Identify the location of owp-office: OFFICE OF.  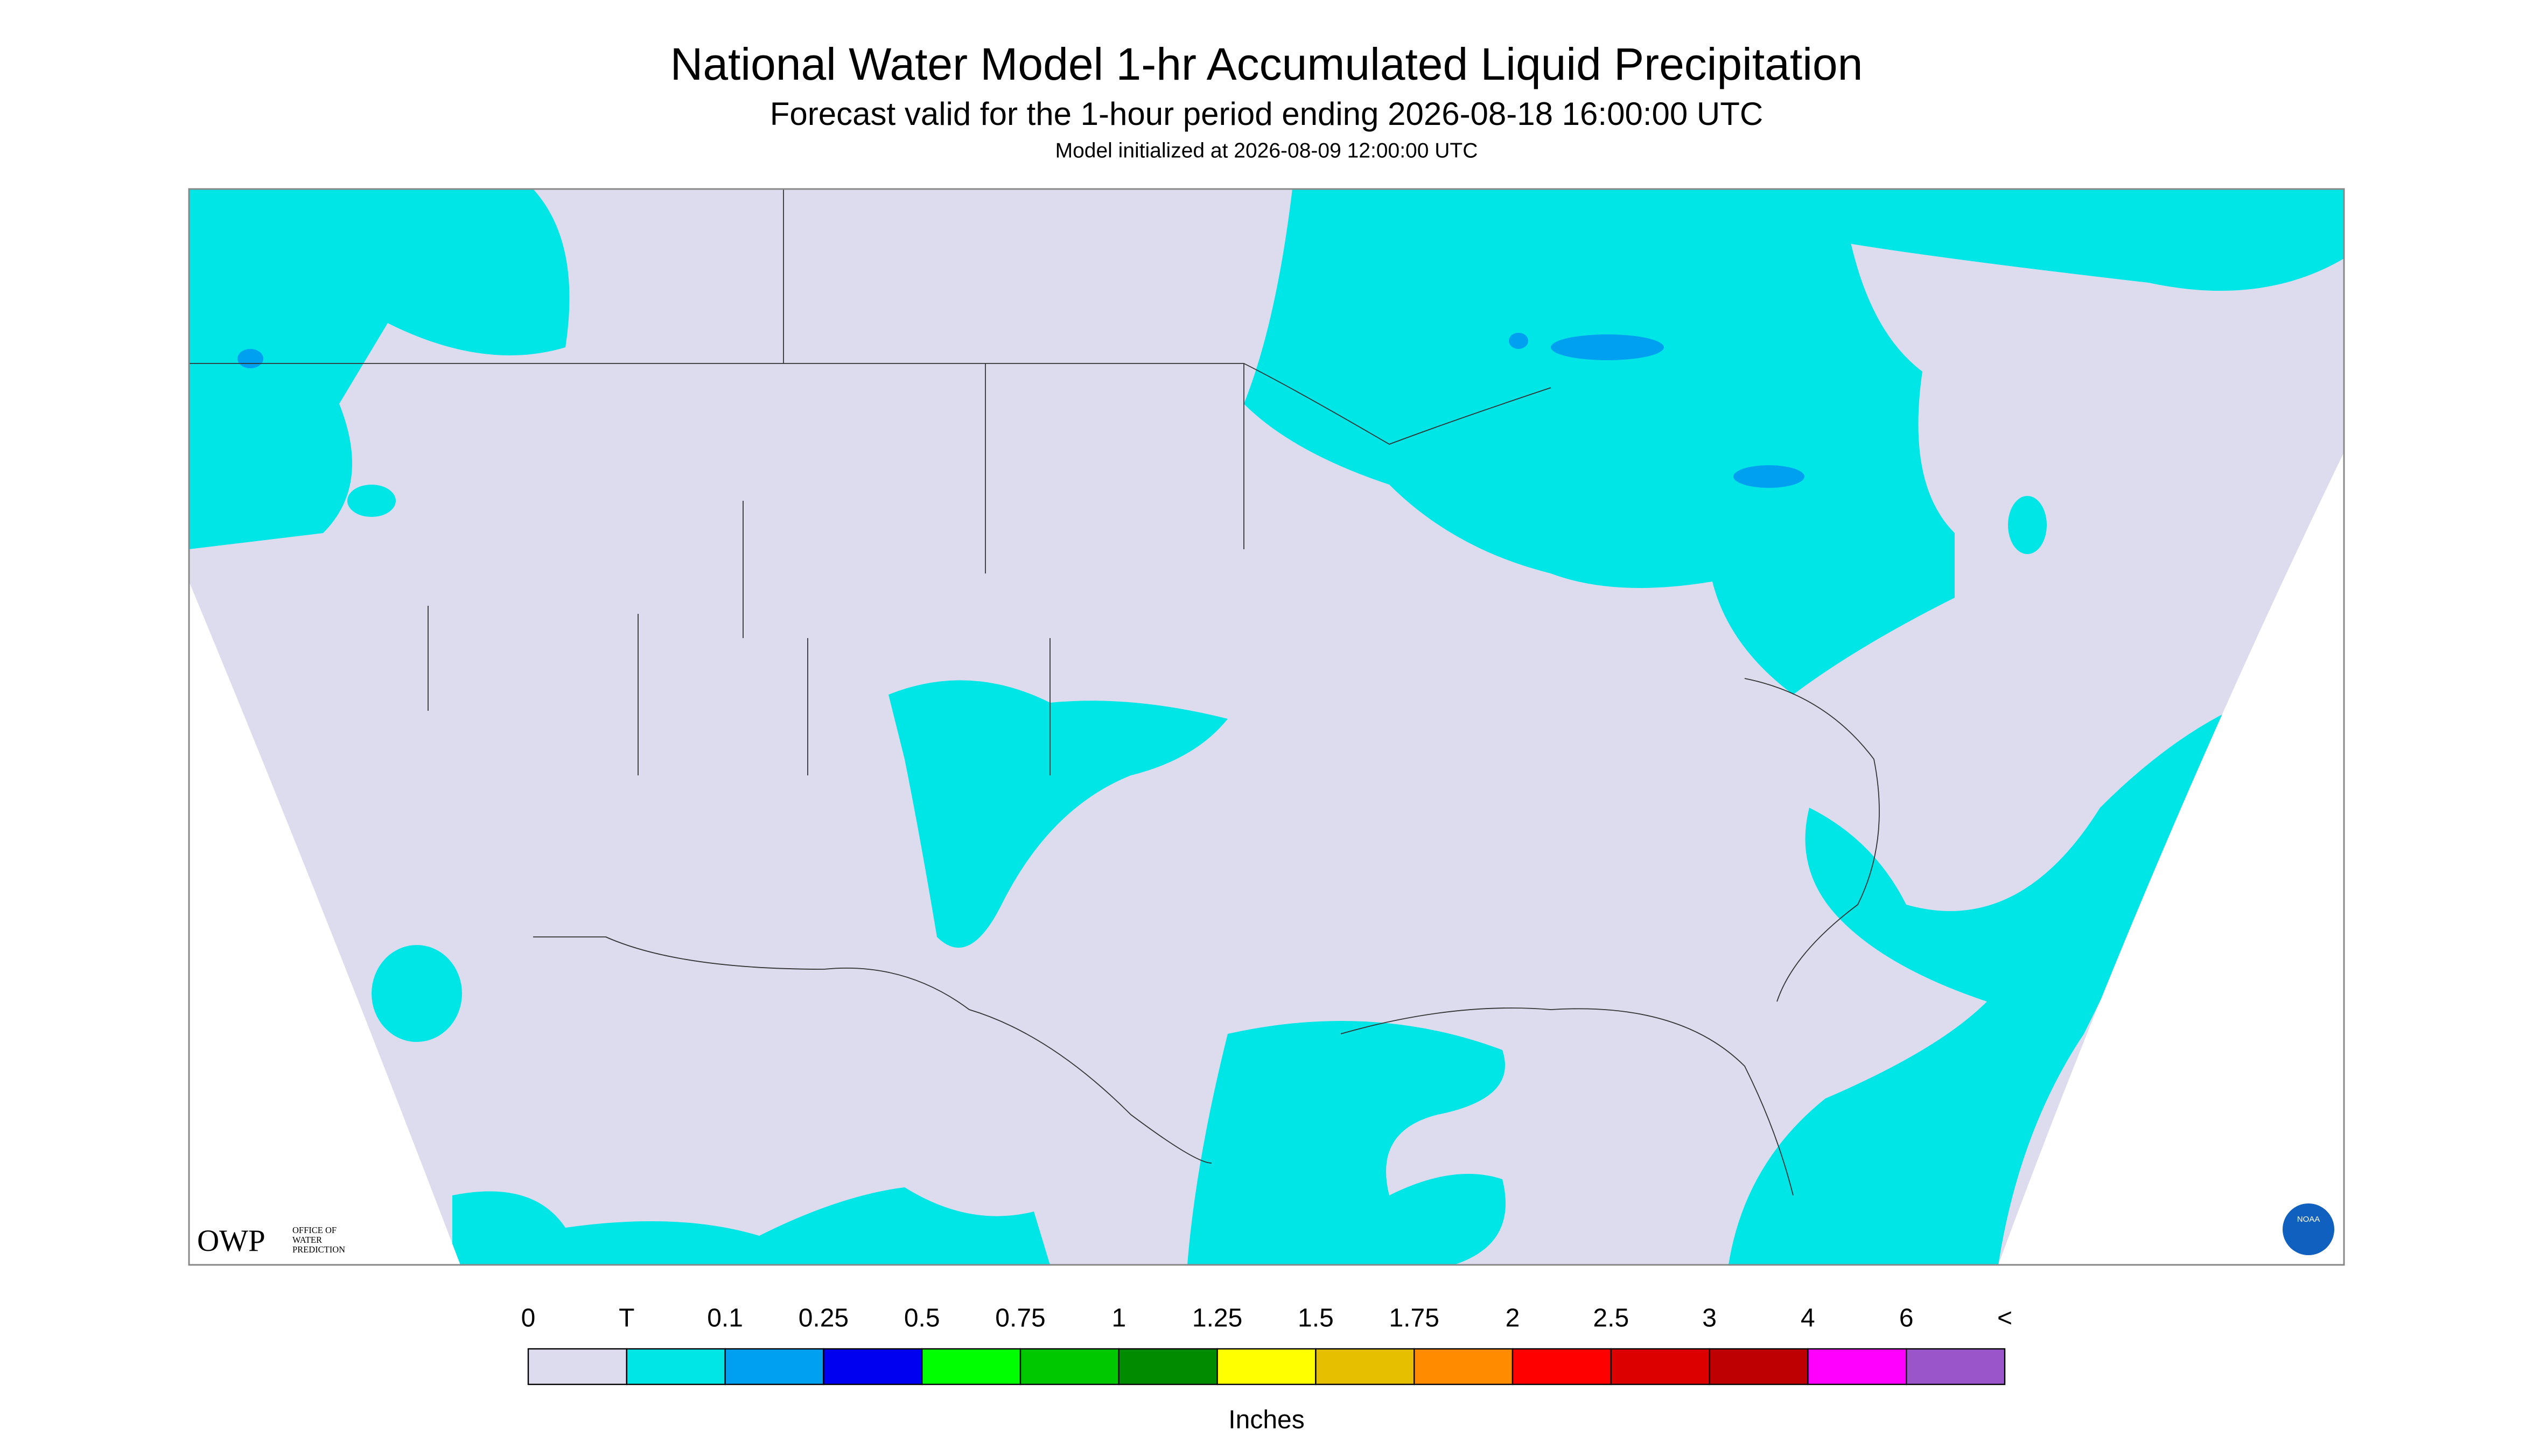
(314, 1230).